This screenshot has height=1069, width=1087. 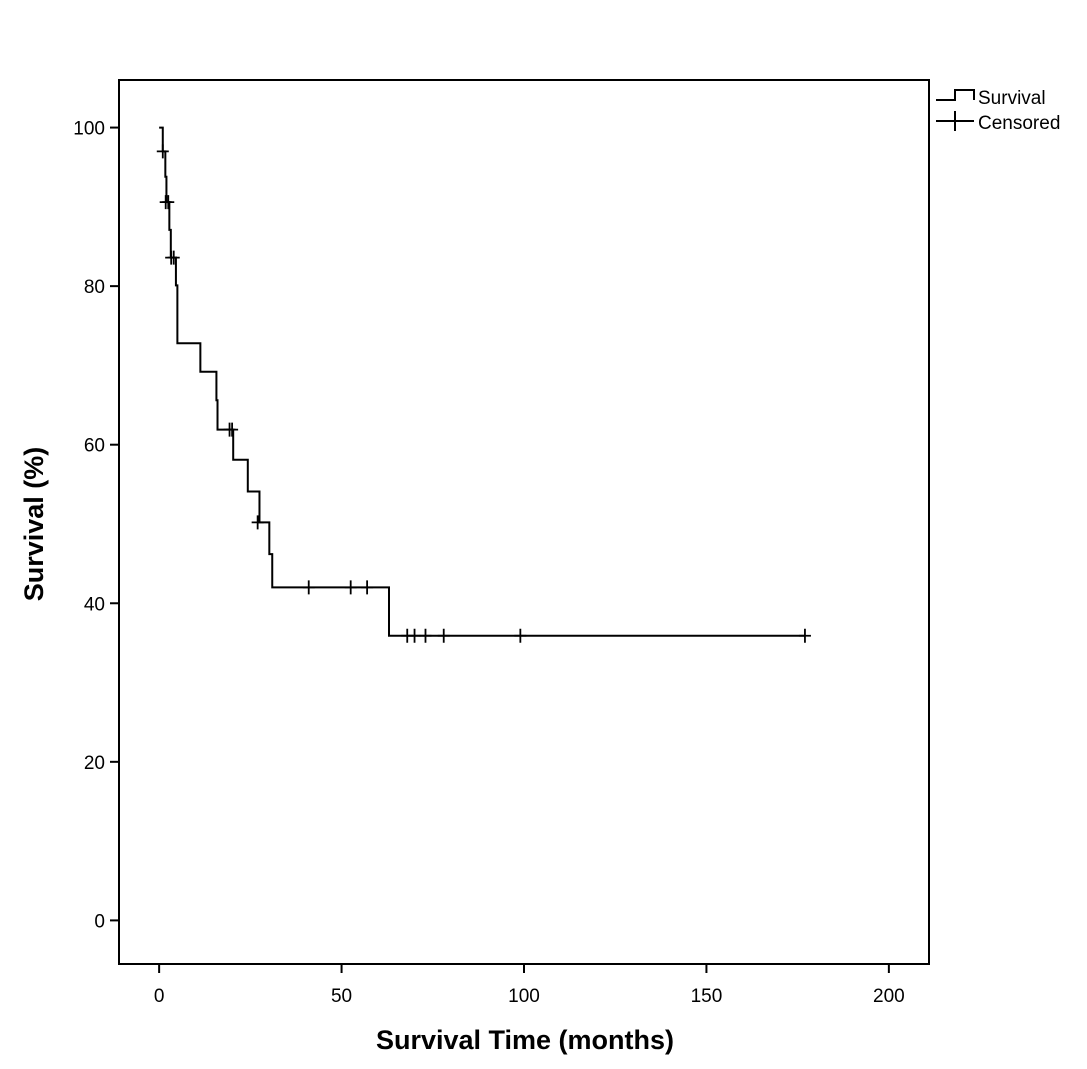 What do you see at coordinates (524, 996) in the screenshot?
I see `x-tick-label: 100` at bounding box center [524, 996].